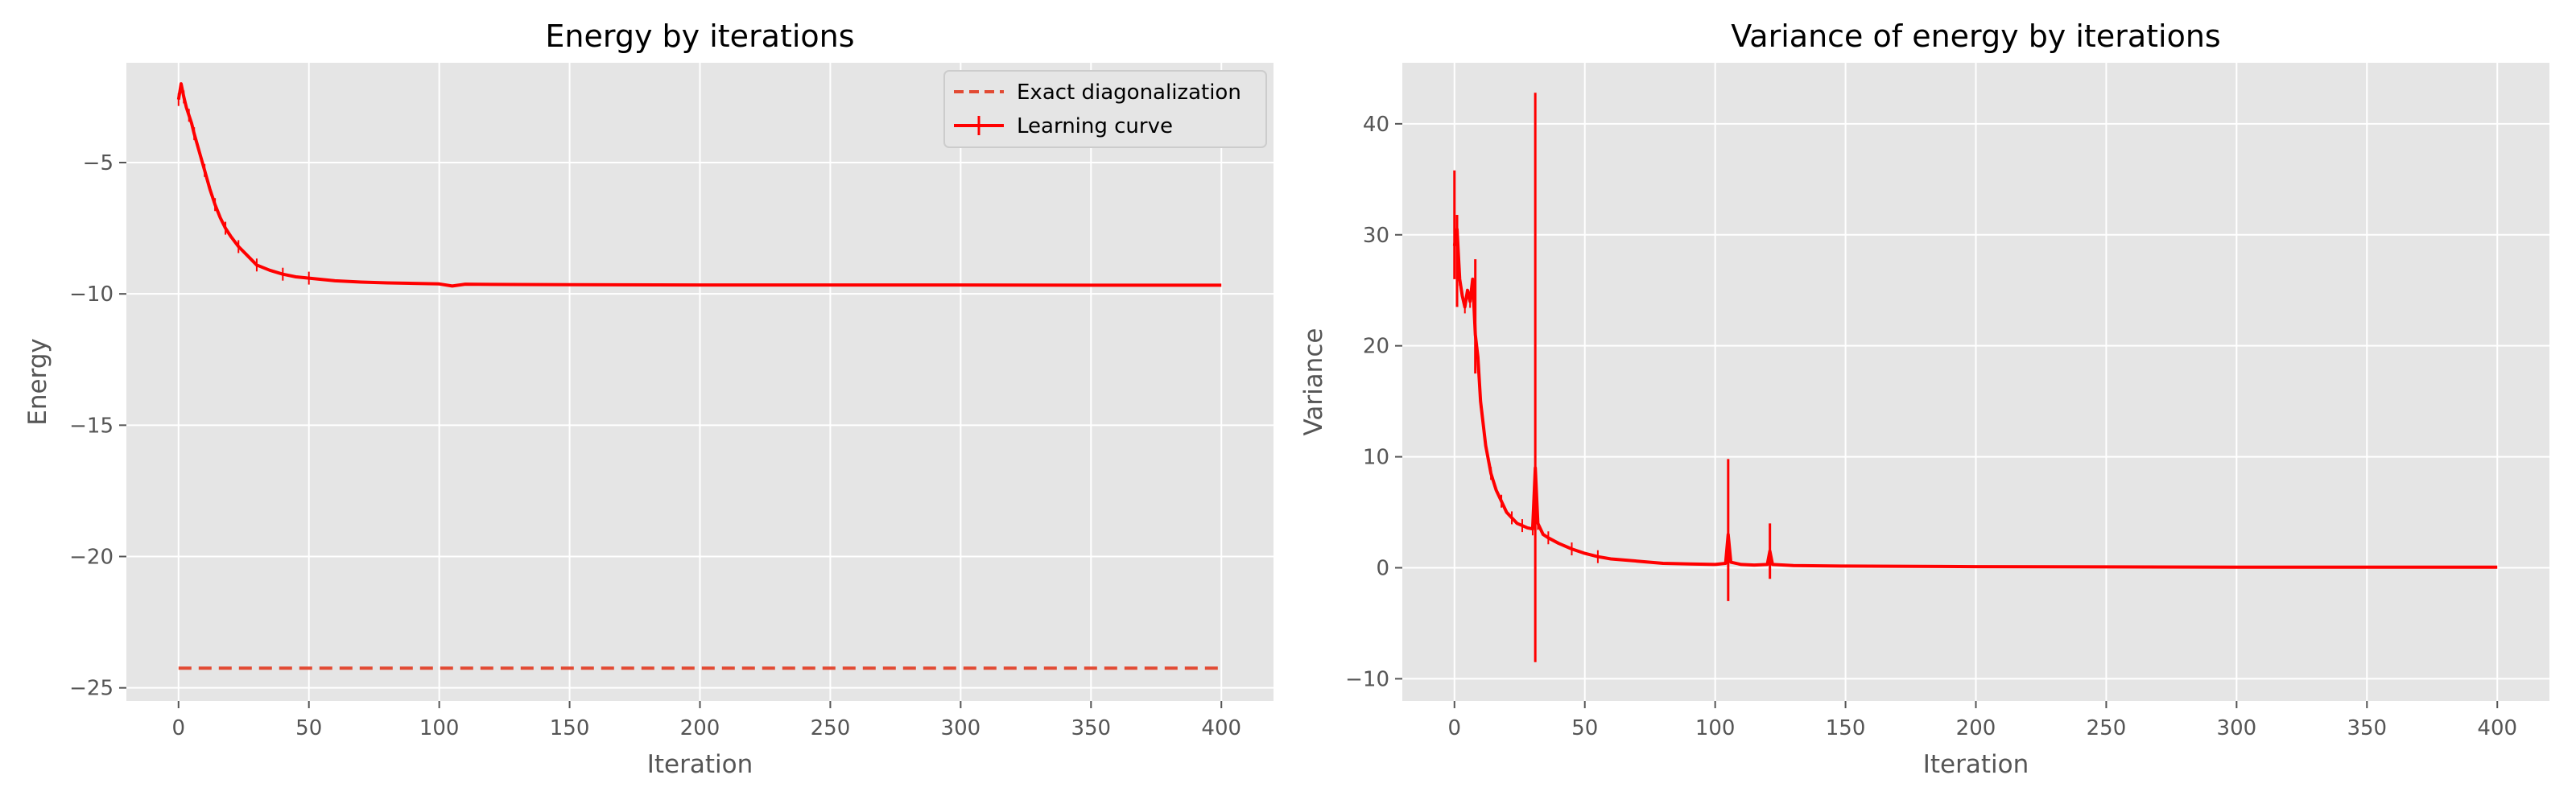  What do you see at coordinates (1376, 236) in the screenshot?
I see `y-tick-label: 30` at bounding box center [1376, 236].